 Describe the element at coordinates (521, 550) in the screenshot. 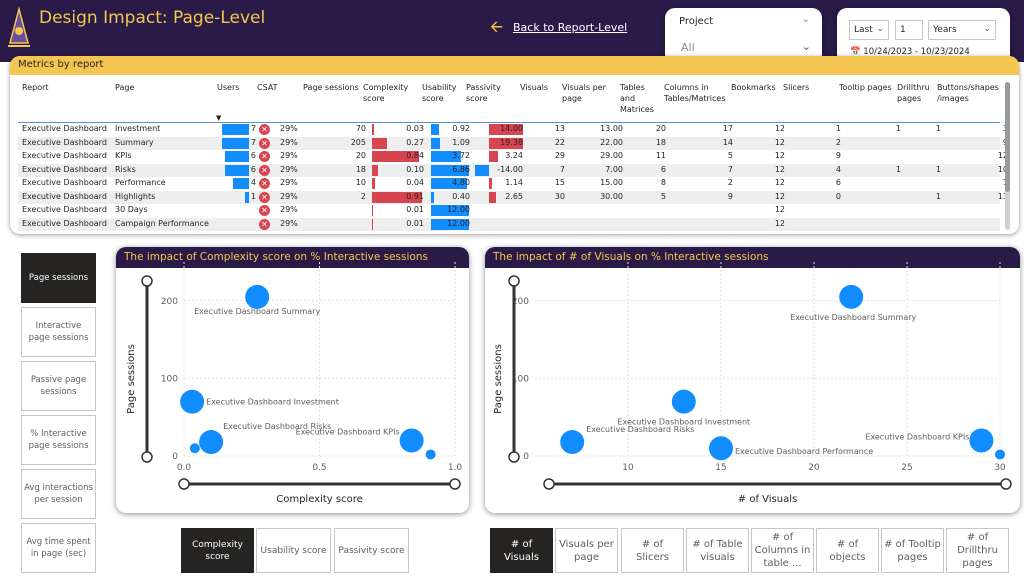

I see `visual-metric-option: # of Visuals` at that location.